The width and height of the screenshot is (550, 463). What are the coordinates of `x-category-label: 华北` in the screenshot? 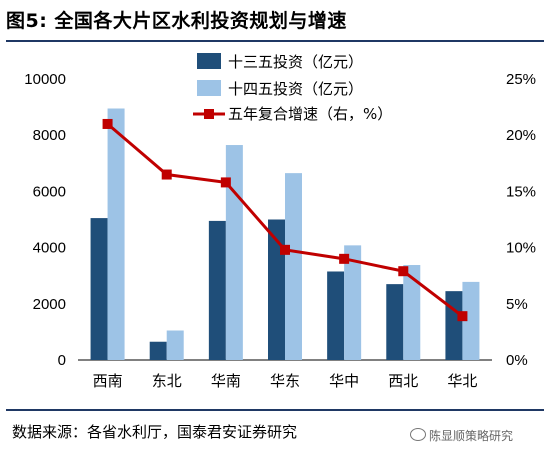 It's located at (462, 381).